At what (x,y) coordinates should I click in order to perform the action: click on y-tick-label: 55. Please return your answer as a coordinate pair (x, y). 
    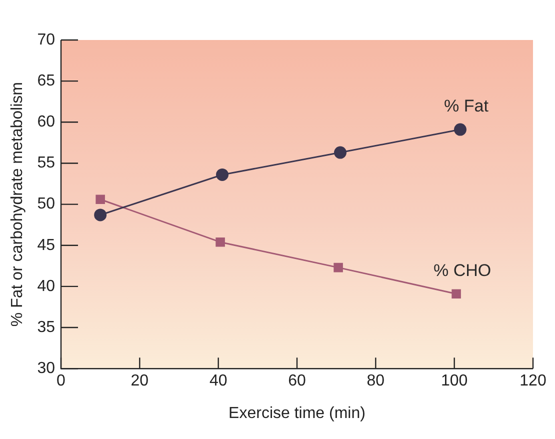
    Looking at the image, I should click on (46, 163).